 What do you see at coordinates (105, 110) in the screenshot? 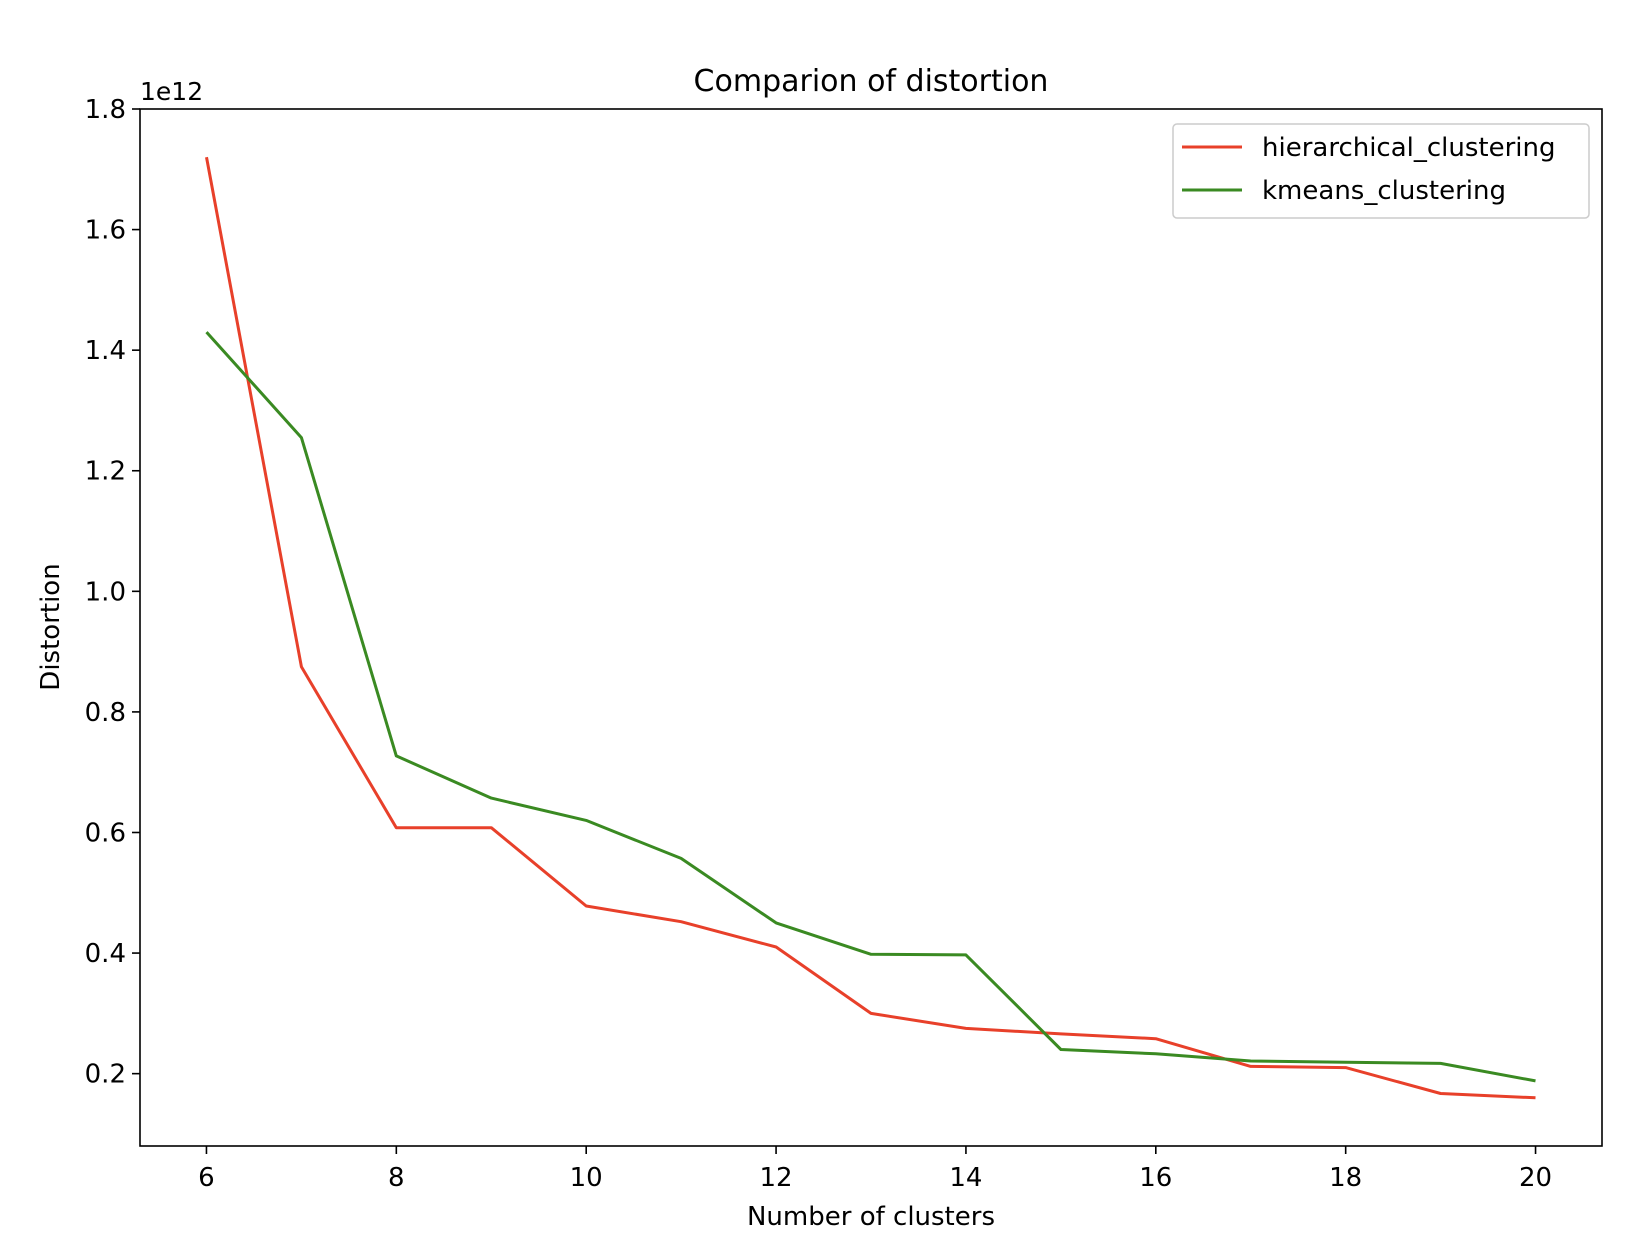
I see `y-tick-label: 1.8` at bounding box center [105, 110].